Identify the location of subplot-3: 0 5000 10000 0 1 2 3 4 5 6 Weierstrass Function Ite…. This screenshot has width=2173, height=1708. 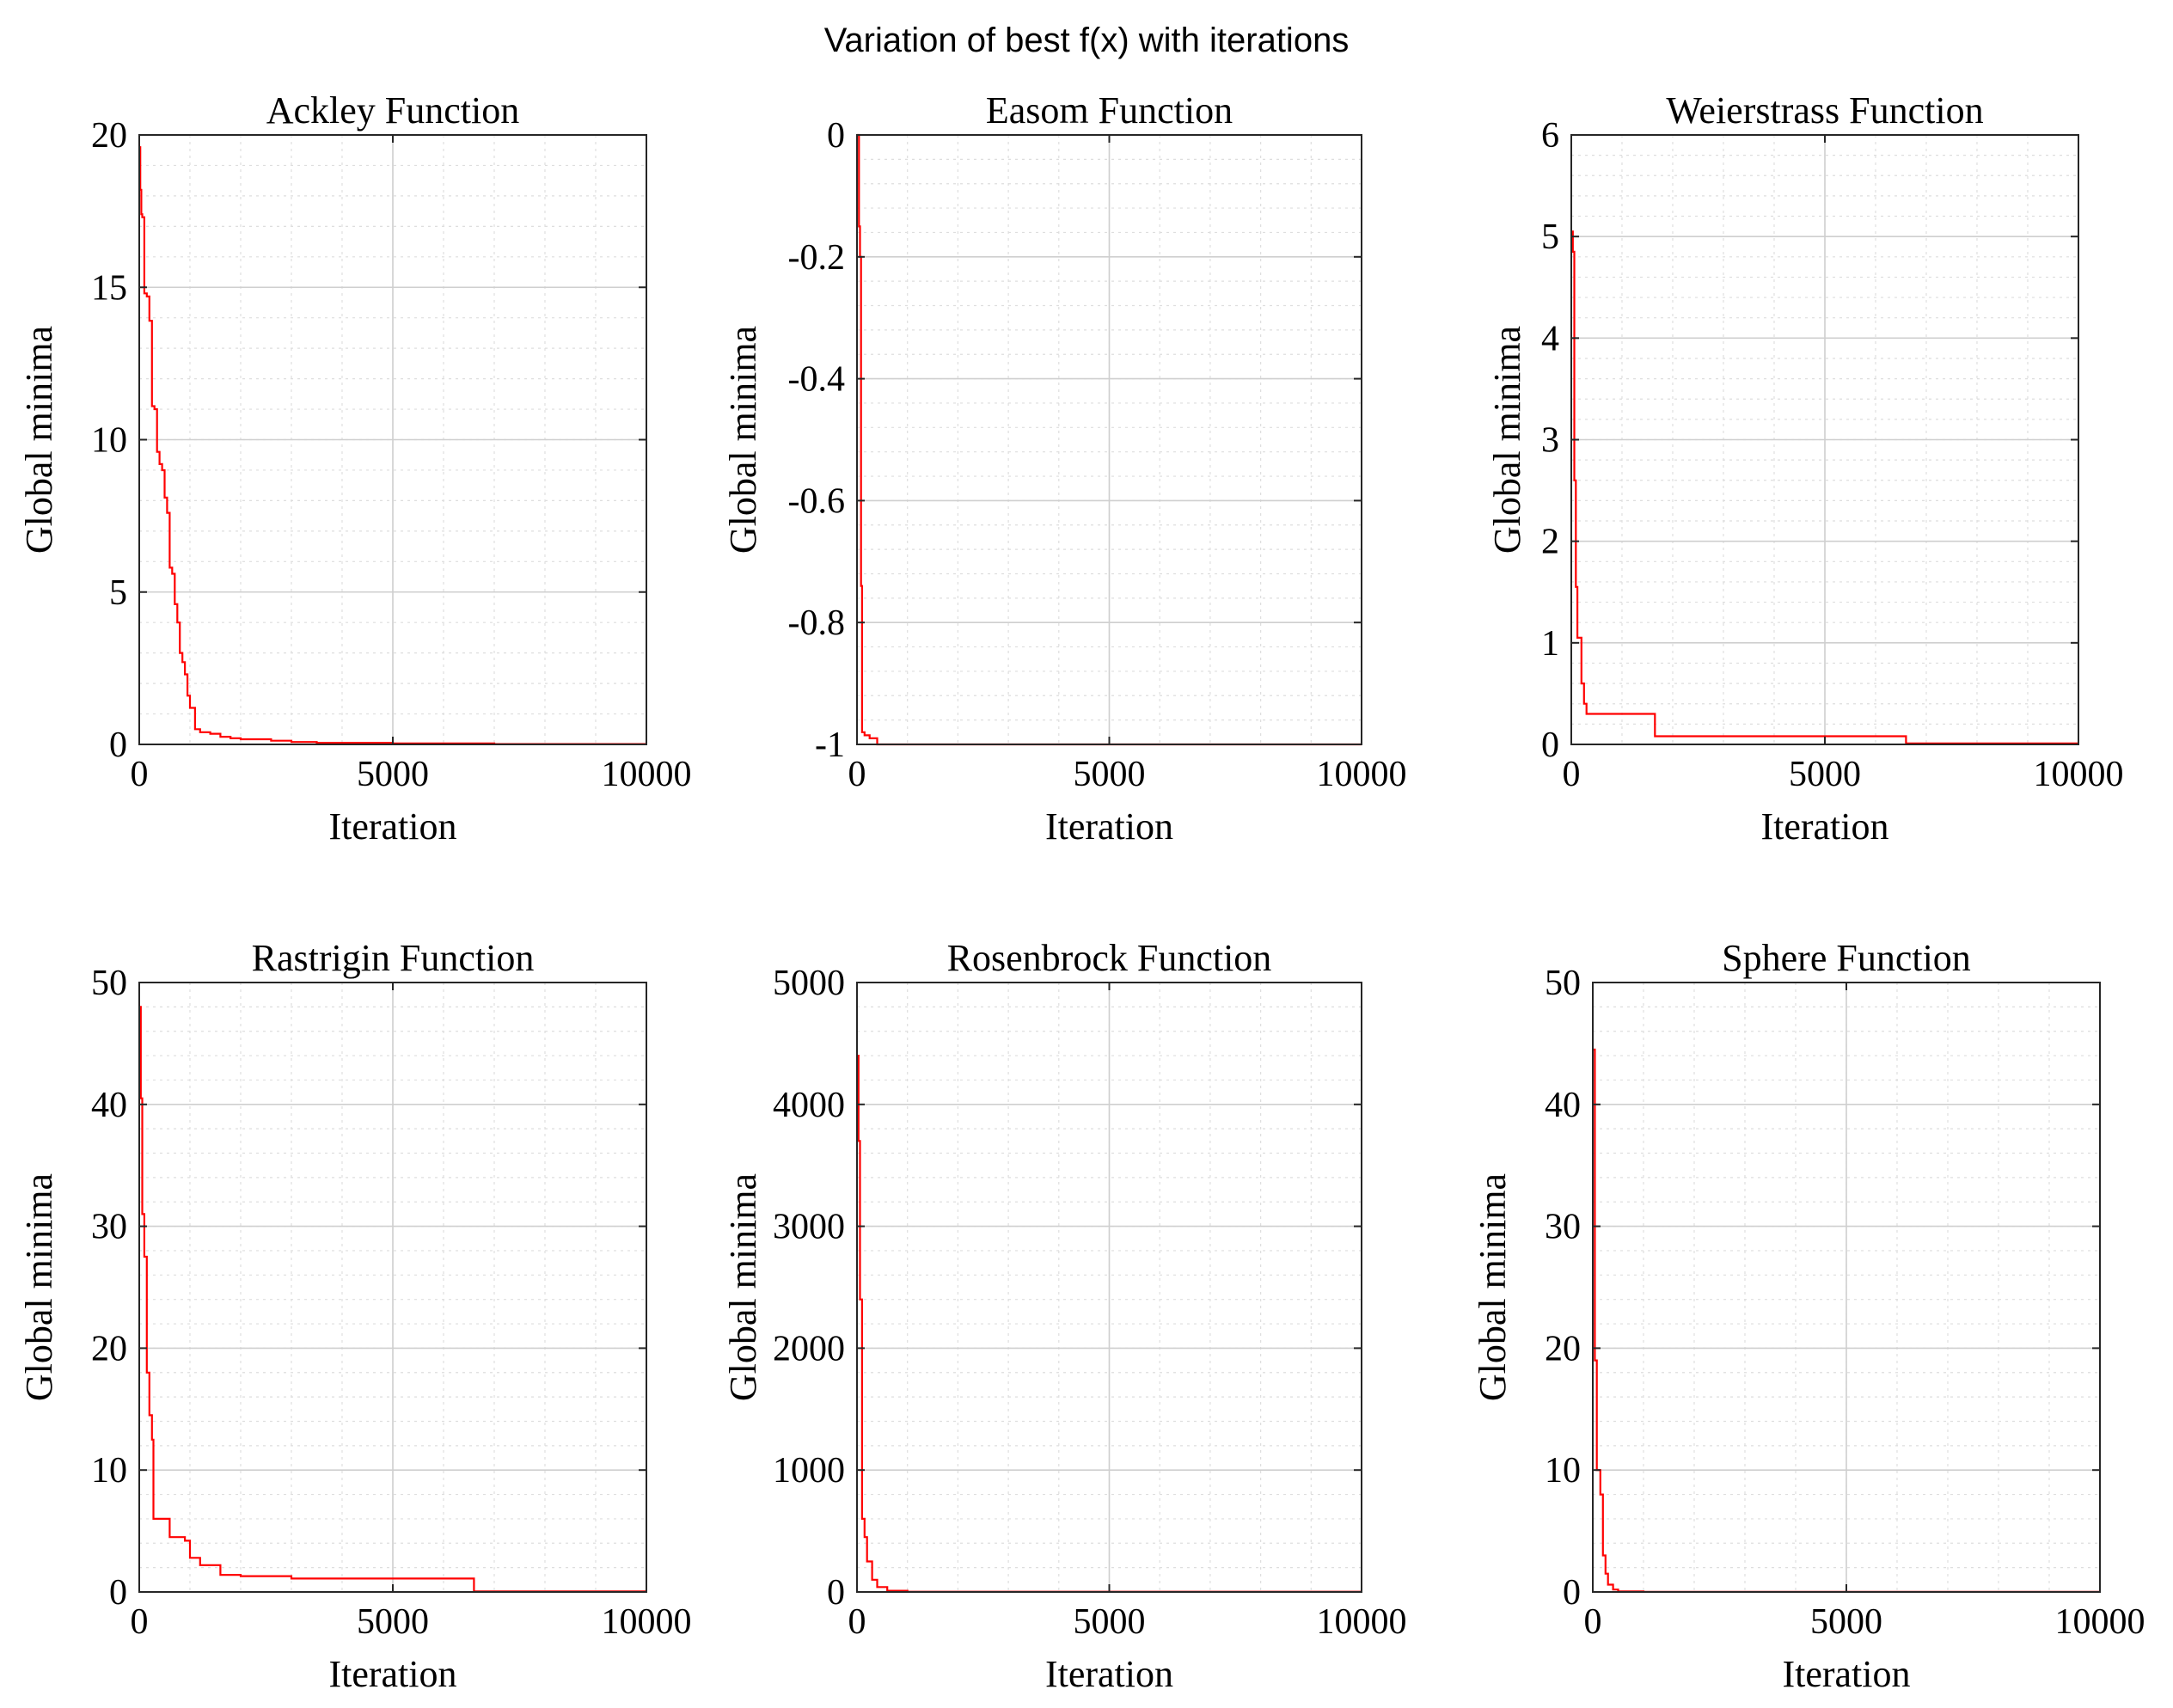
(1805, 468).